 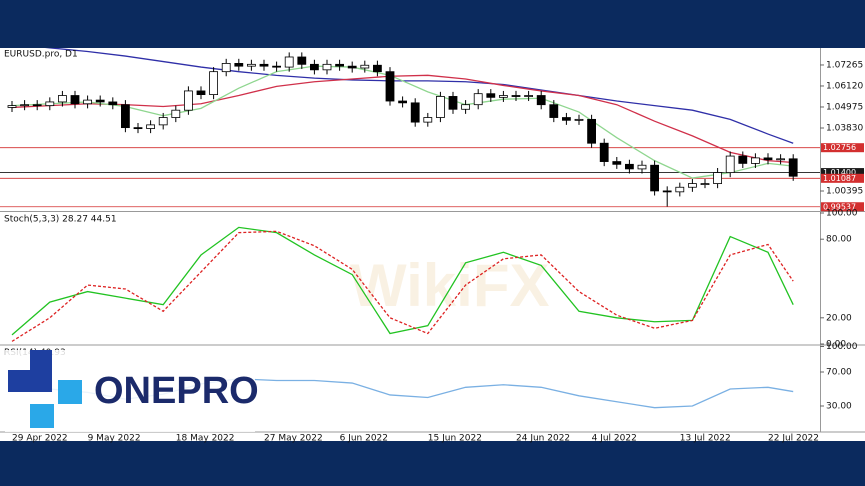 What do you see at coordinates (40, 439) in the screenshot?
I see `x-tick-label: 29 Apr 2022` at bounding box center [40, 439].